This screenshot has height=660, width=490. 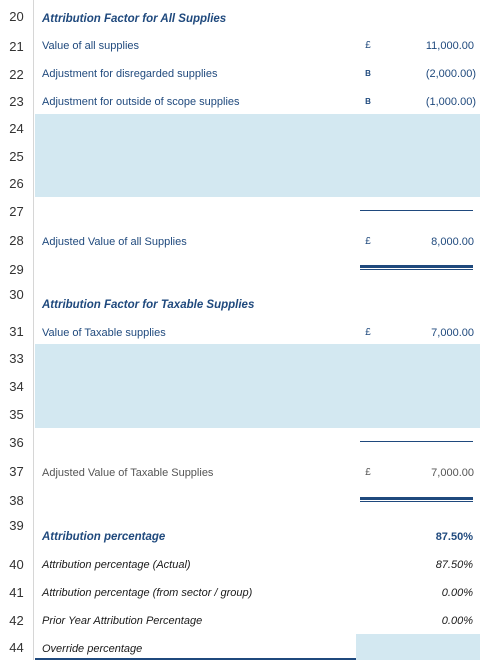 What do you see at coordinates (17, 300) in the screenshot?
I see `row-header: 30` at bounding box center [17, 300].